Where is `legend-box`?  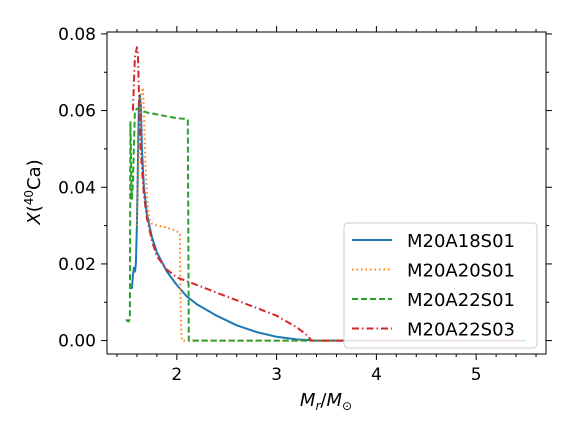 legend-box is located at coordinates (440, 285).